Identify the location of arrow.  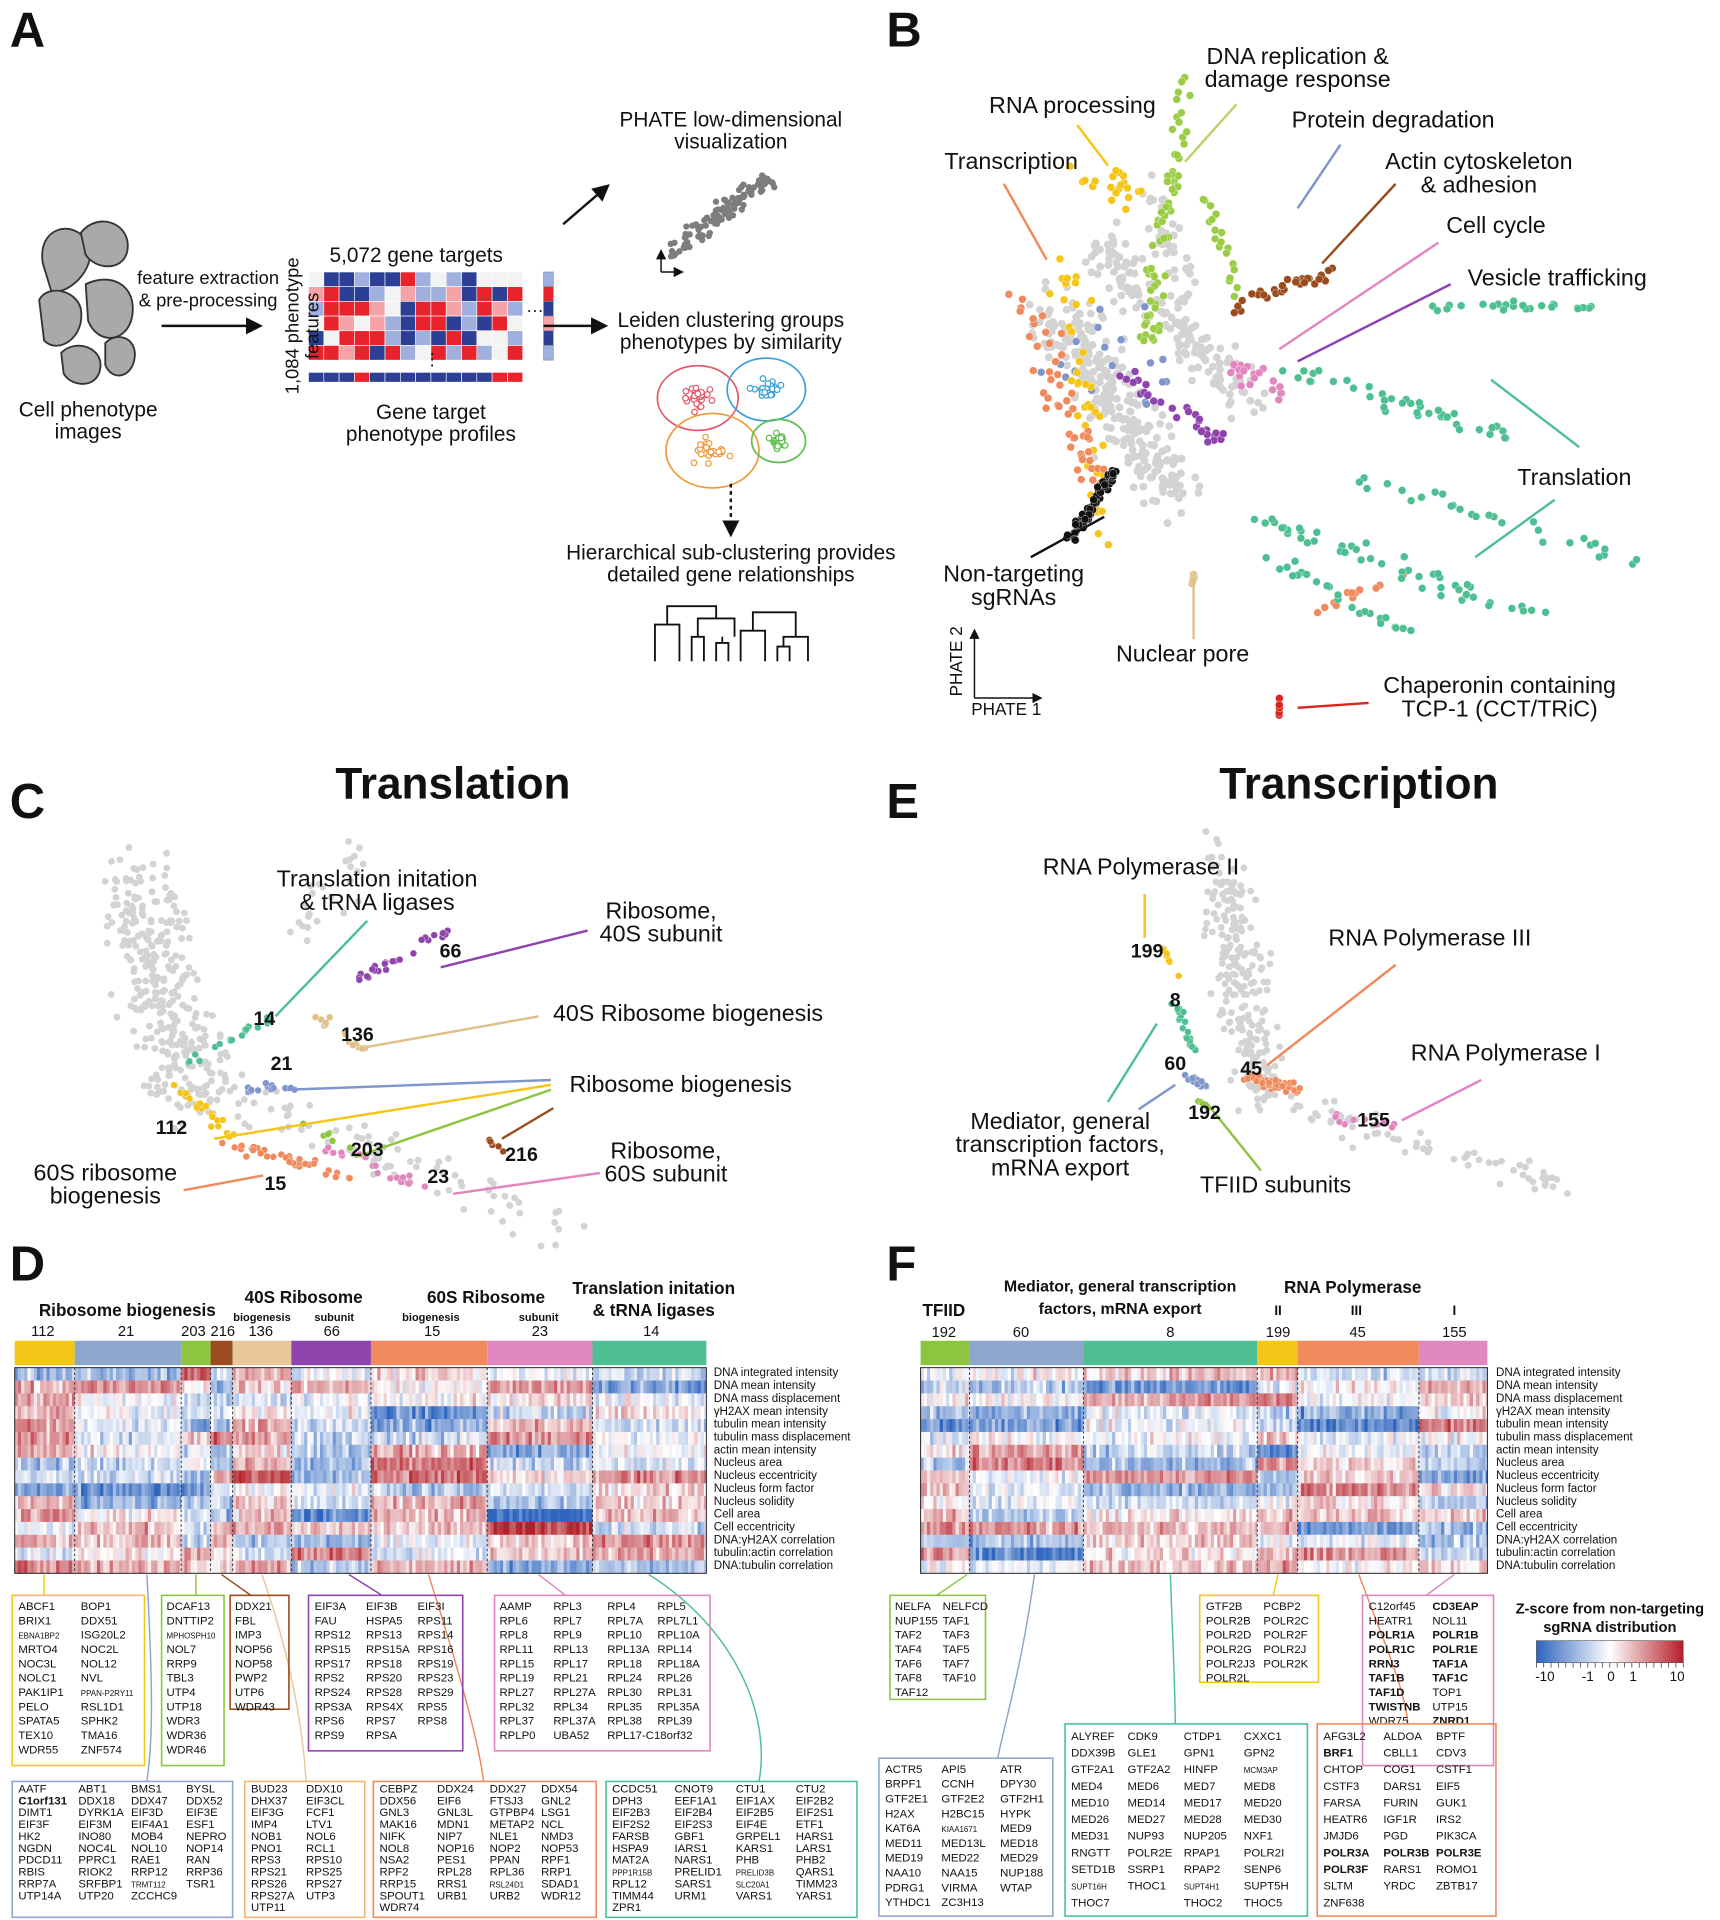
(586, 205).